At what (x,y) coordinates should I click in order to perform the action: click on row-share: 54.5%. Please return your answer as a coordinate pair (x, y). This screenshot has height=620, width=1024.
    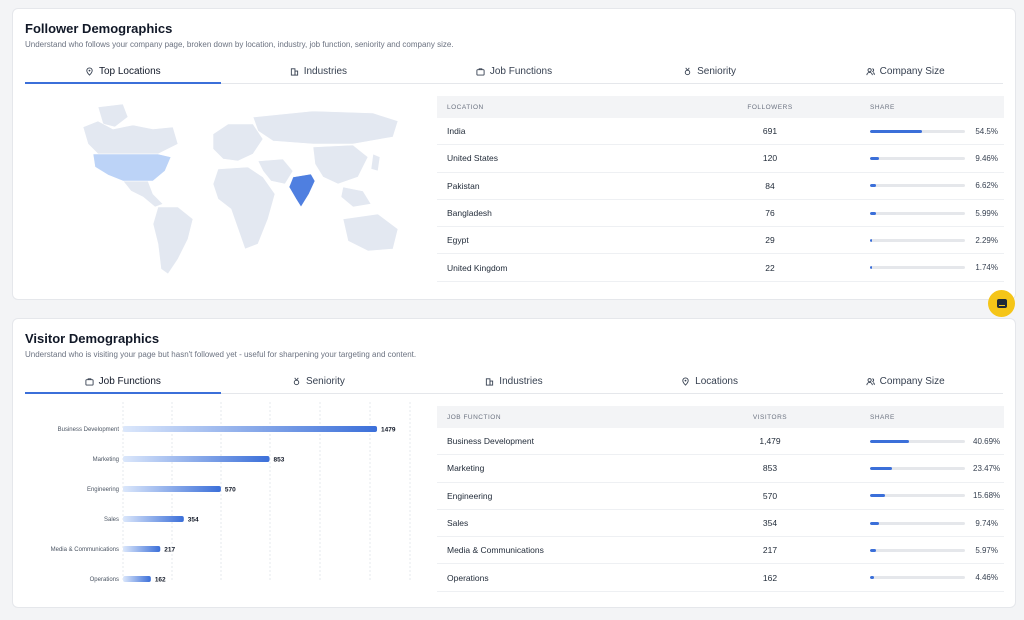
    Looking at the image, I should click on (937, 131).